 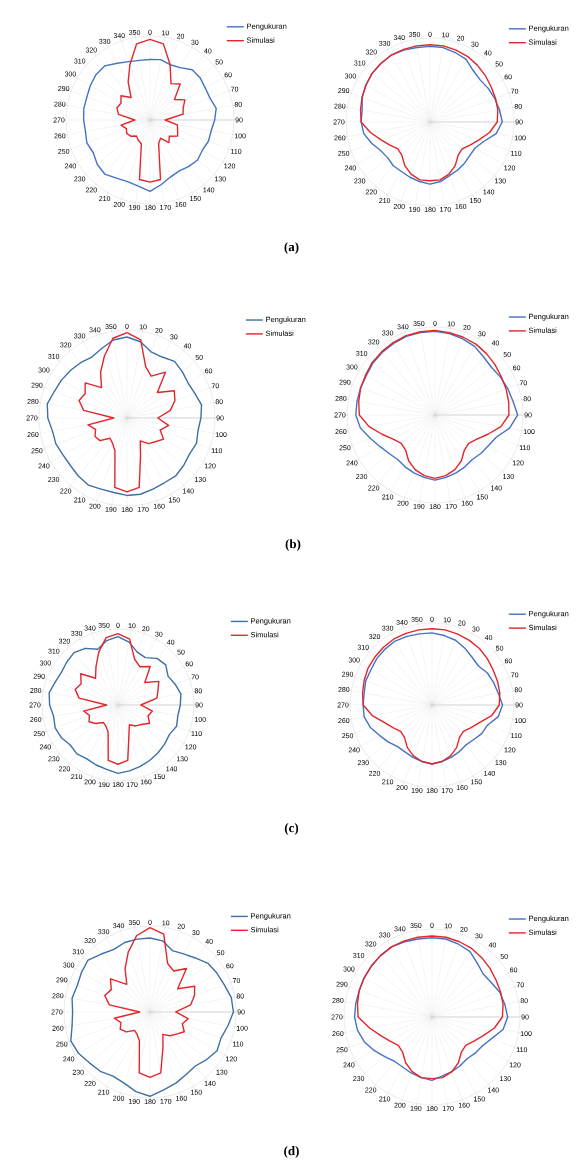 I want to click on text: (d), so click(x=291, y=1152).